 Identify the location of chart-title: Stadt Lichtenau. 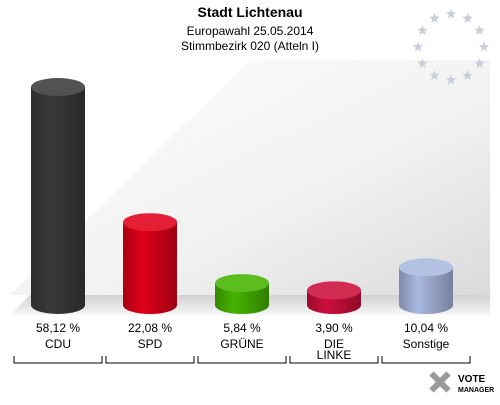
(249, 12).